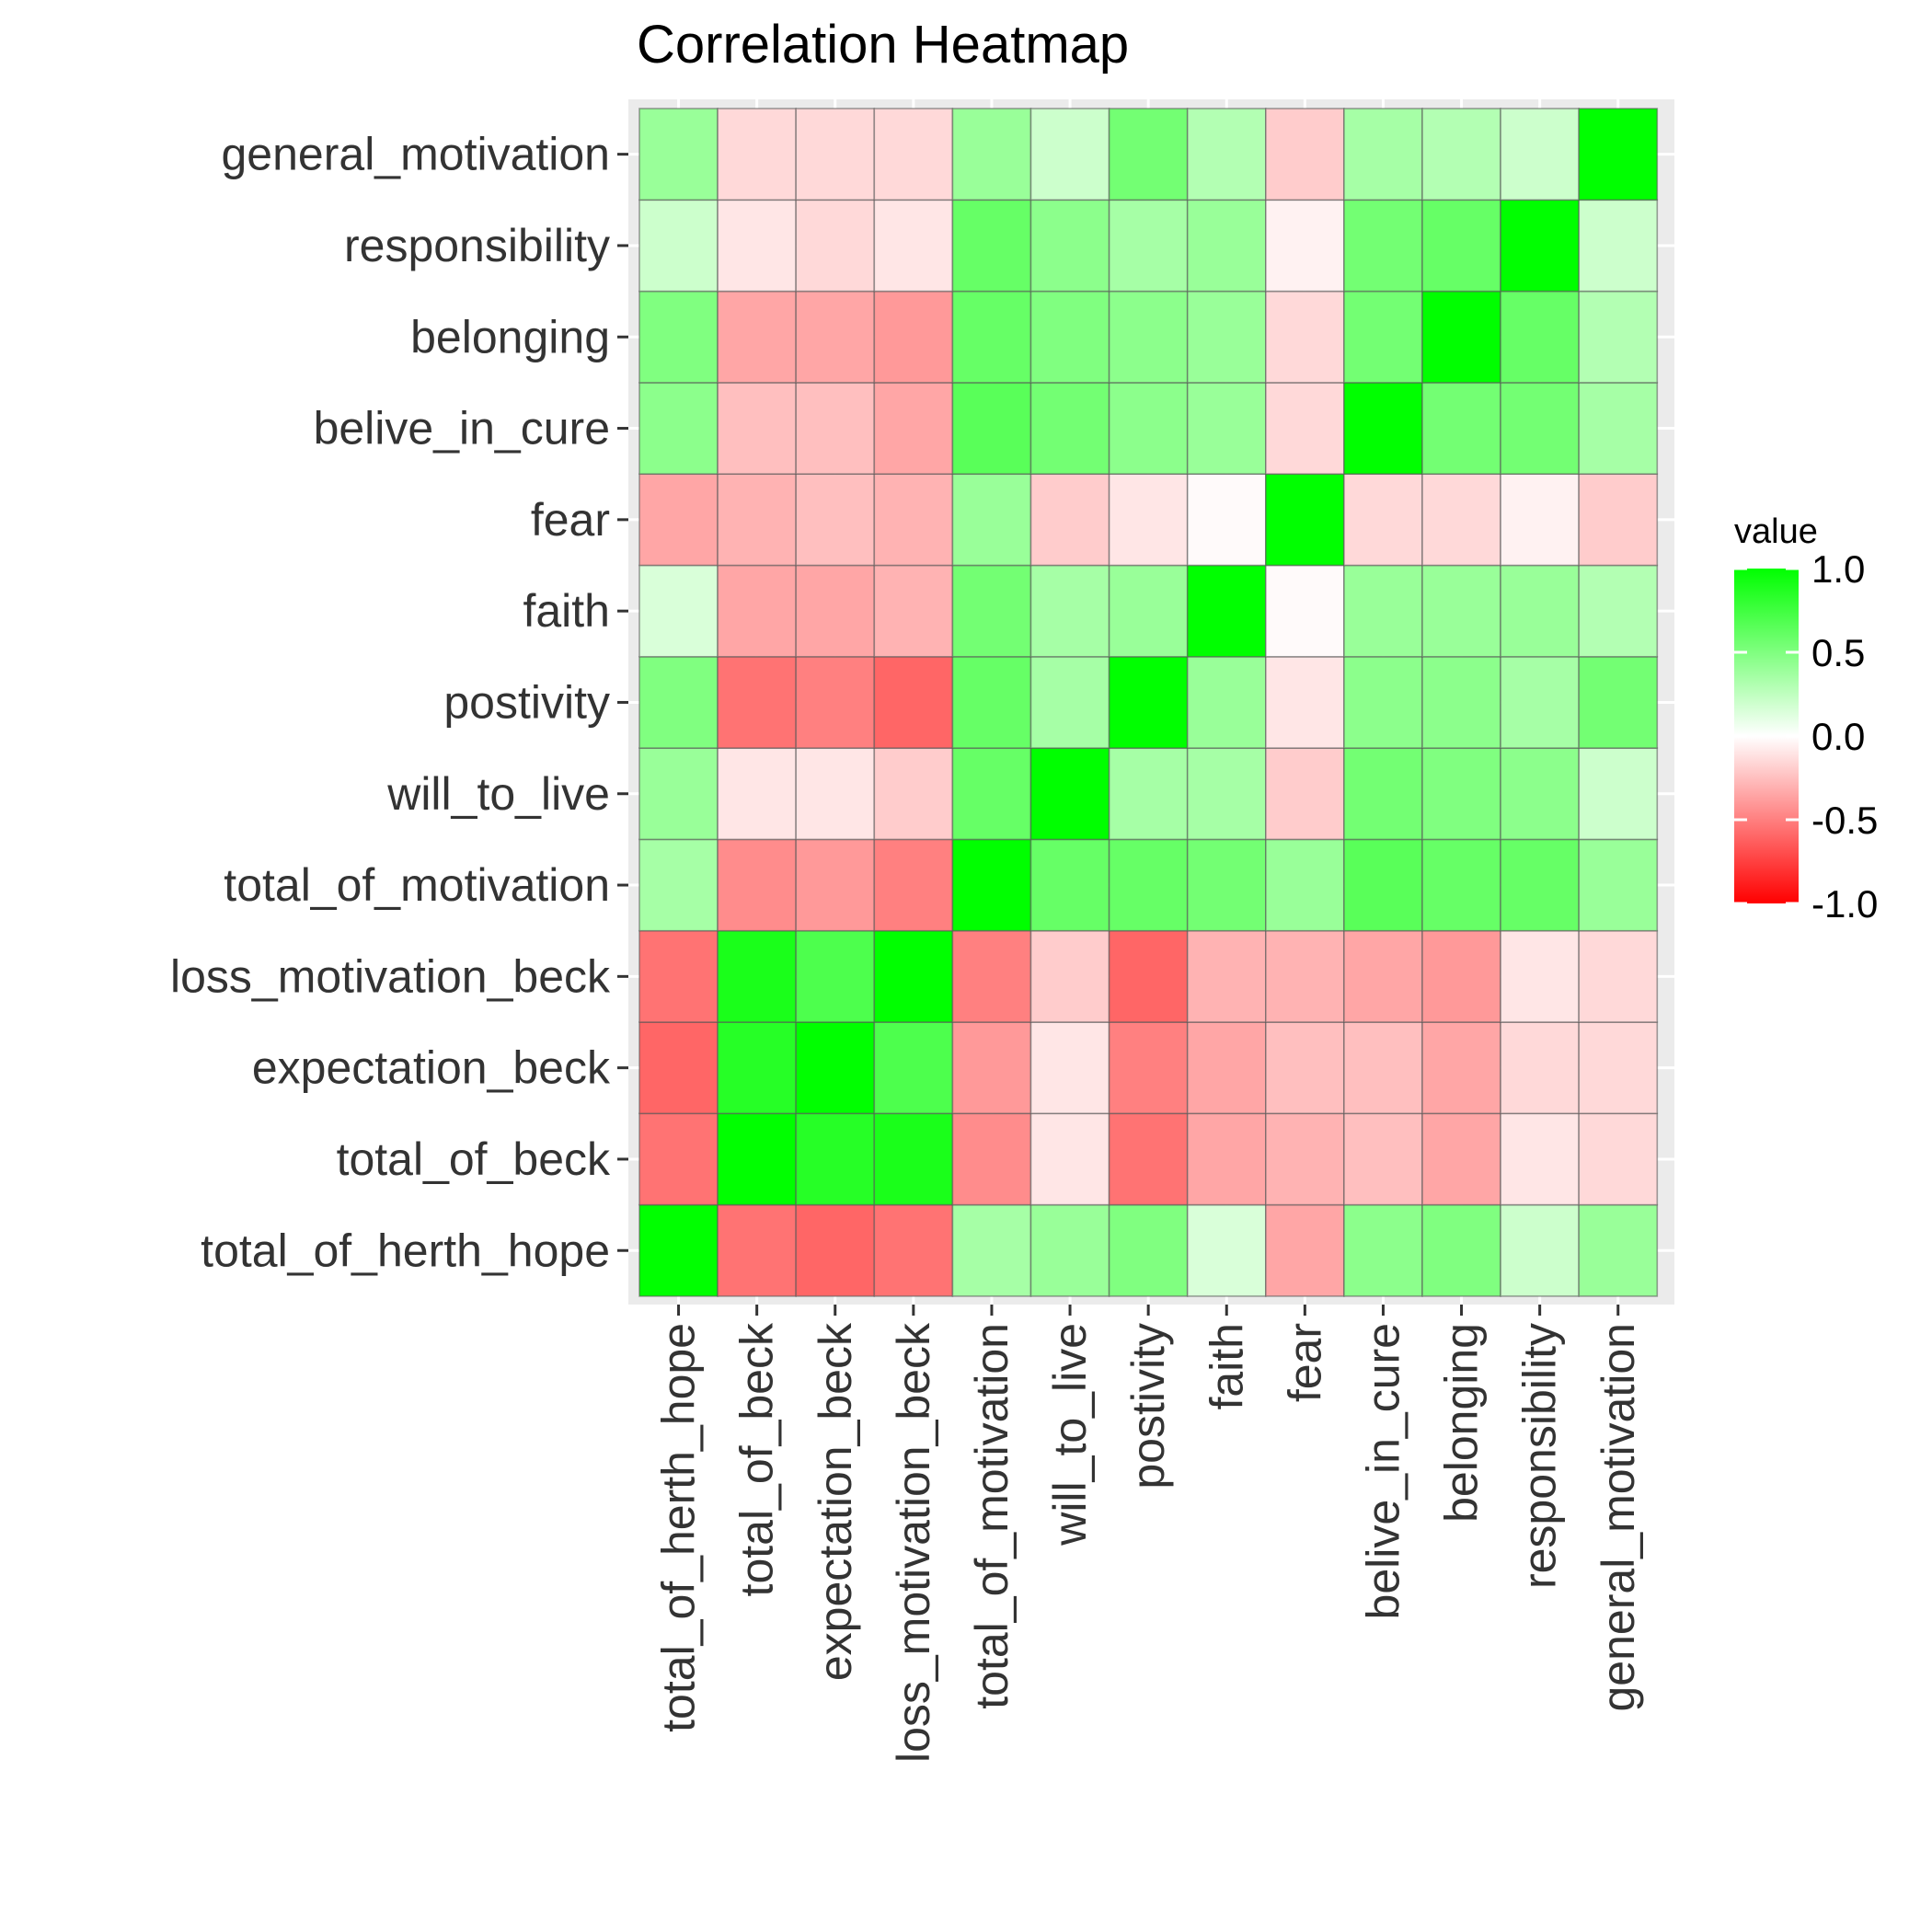 The width and height of the screenshot is (1932, 1932). What do you see at coordinates (1540, 794) in the screenshot?
I see `heatmap-cell-will_to_live-responsibility` at bounding box center [1540, 794].